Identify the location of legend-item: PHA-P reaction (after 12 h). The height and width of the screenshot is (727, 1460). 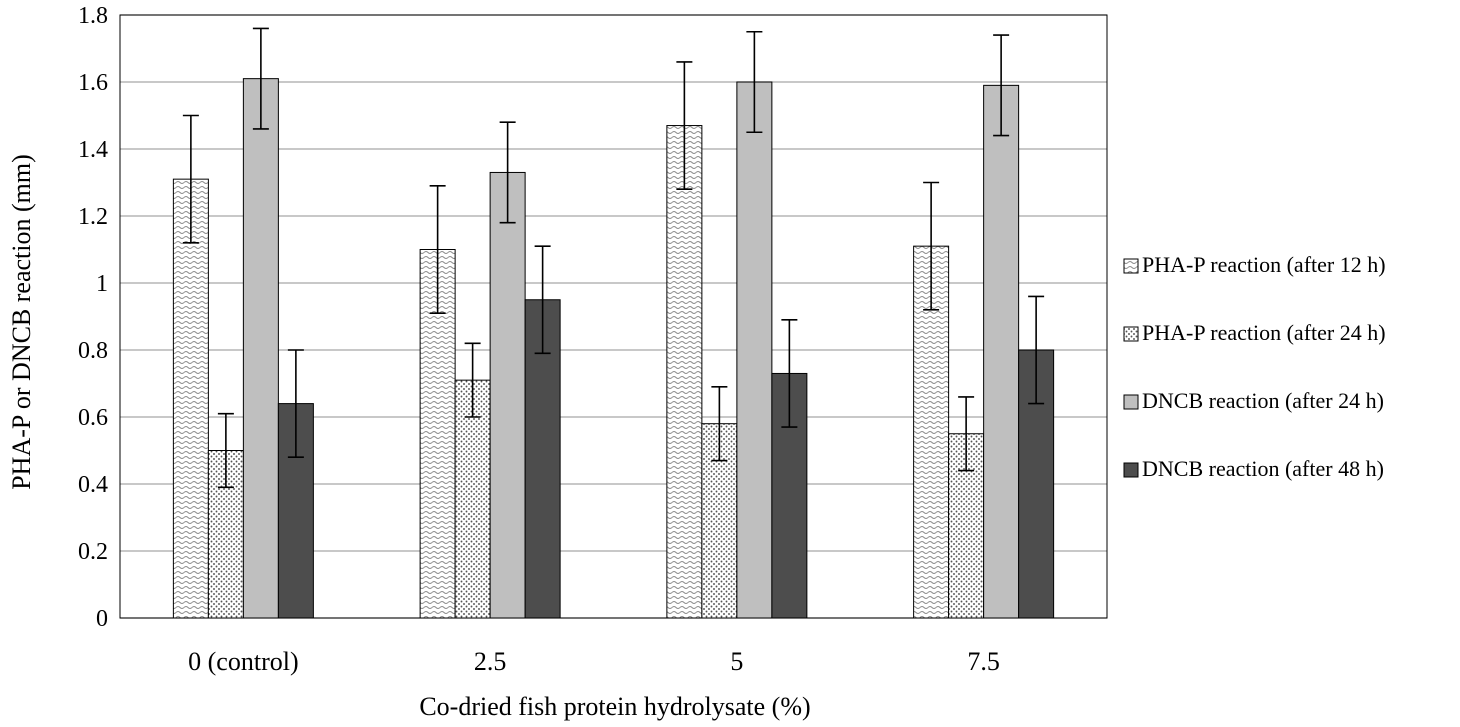
(1254, 264).